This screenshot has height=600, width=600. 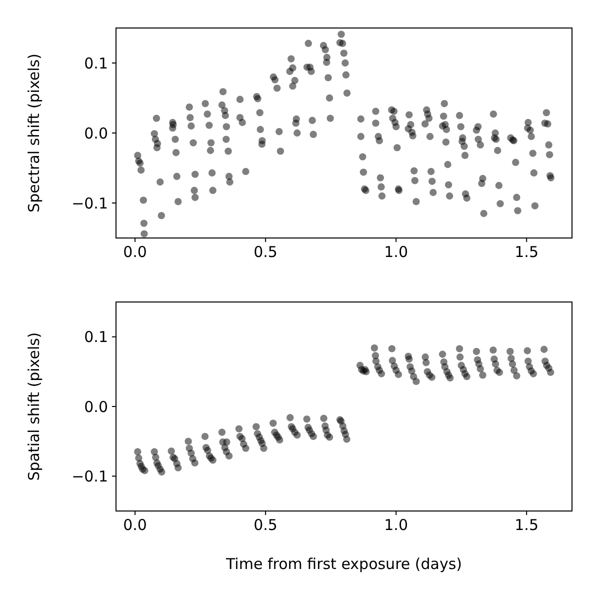 I want to click on x-axis-title: Time from first exposure (days), so click(x=343, y=564).